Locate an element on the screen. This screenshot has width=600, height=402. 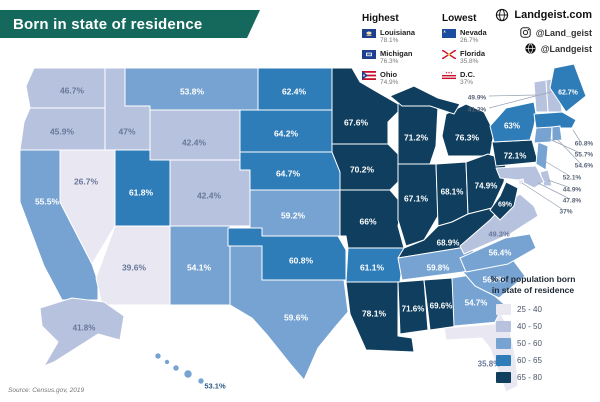
state-value-label-MA: 60.8% is located at coordinates (584, 144).